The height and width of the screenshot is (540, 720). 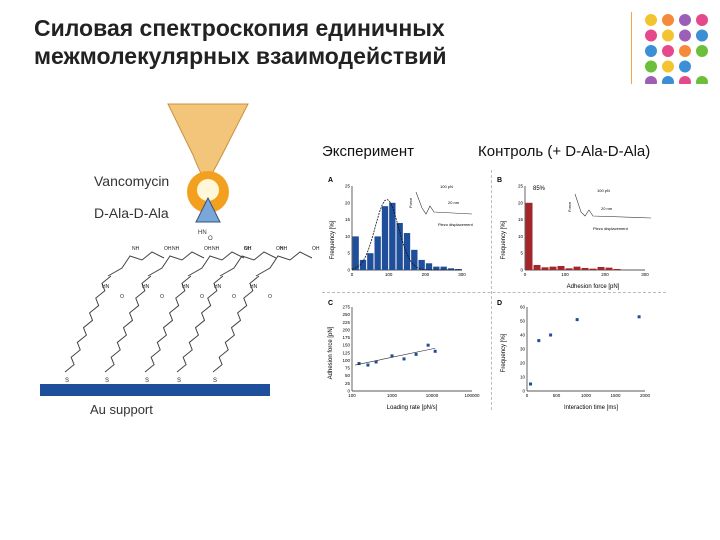 I want to click on panel-b-inset-dist: 20 nm, so click(x=607, y=208).